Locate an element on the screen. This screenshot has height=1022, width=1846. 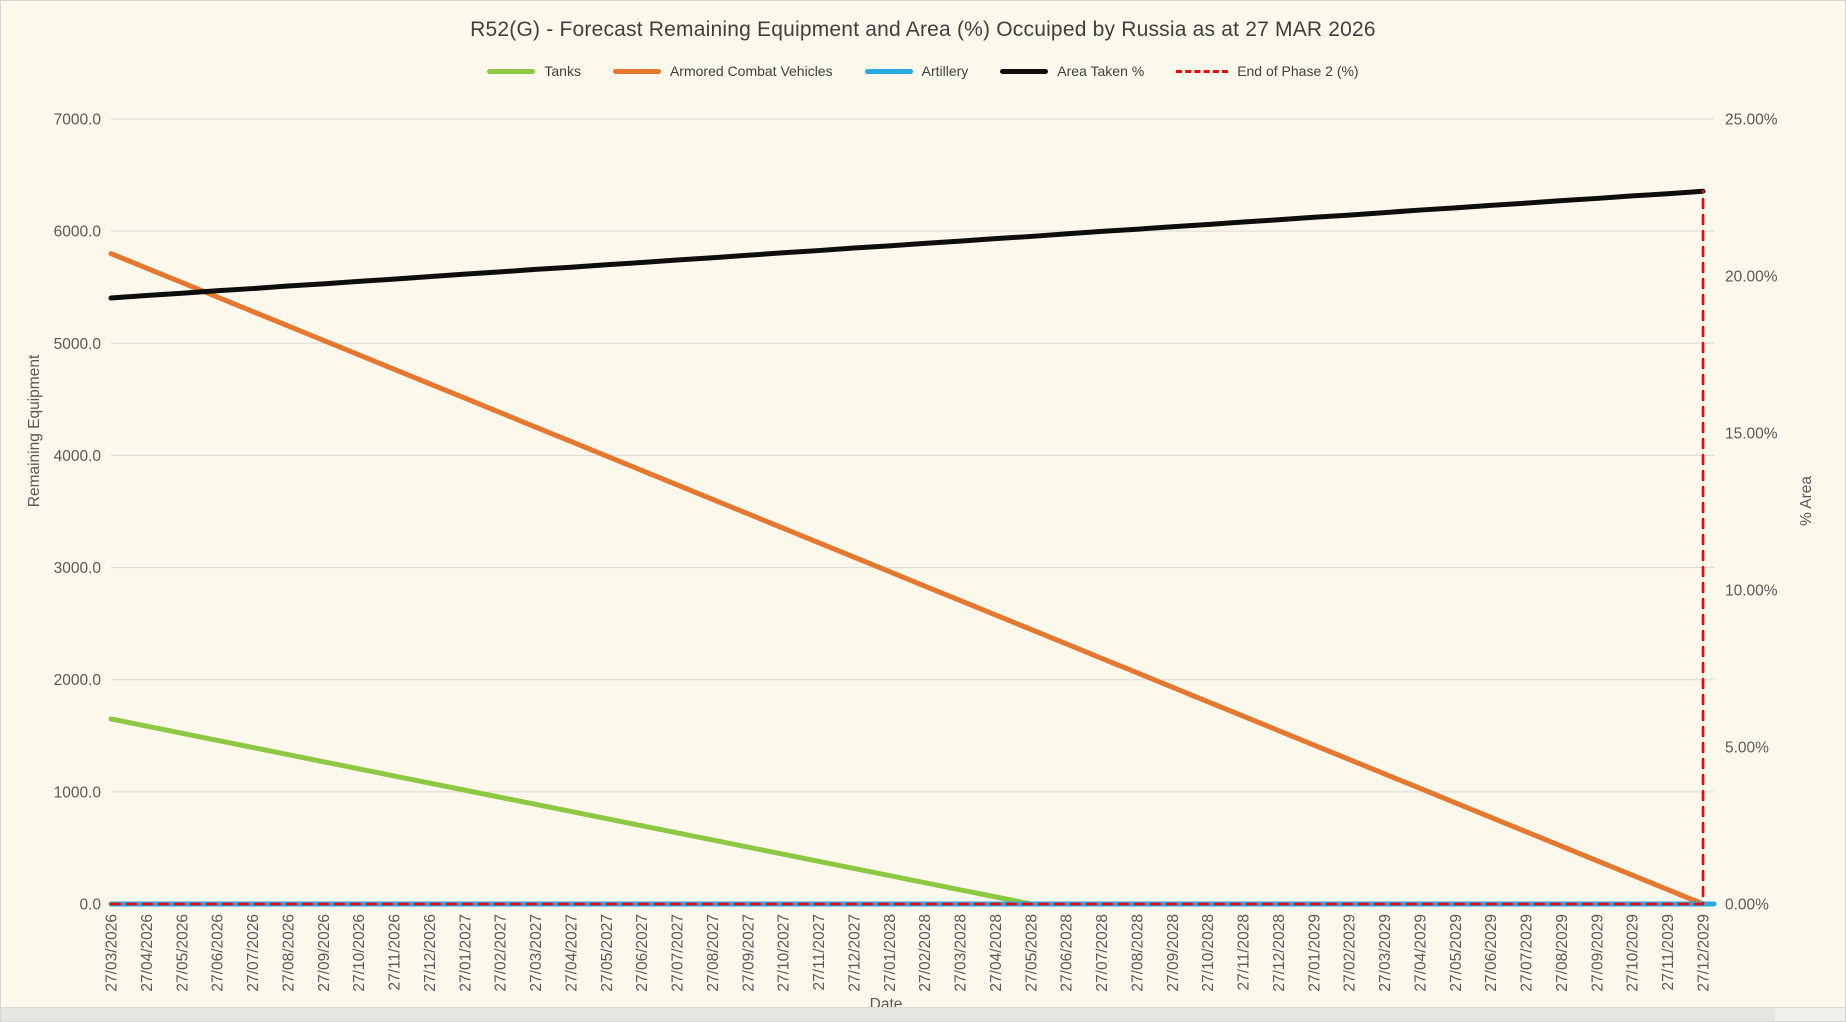
series-line-area-taken is located at coordinates (907, 244).